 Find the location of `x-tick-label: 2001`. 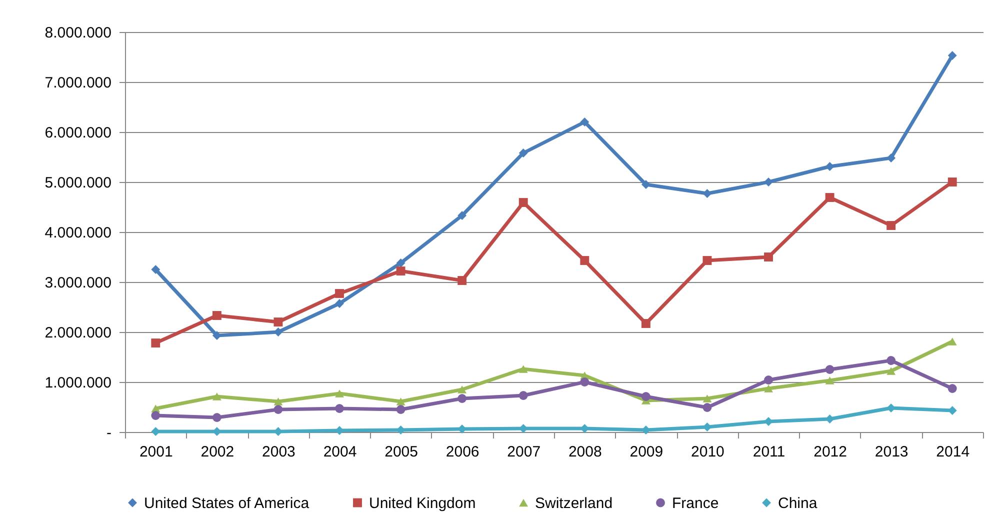

x-tick-label: 2001 is located at coordinates (156, 452).